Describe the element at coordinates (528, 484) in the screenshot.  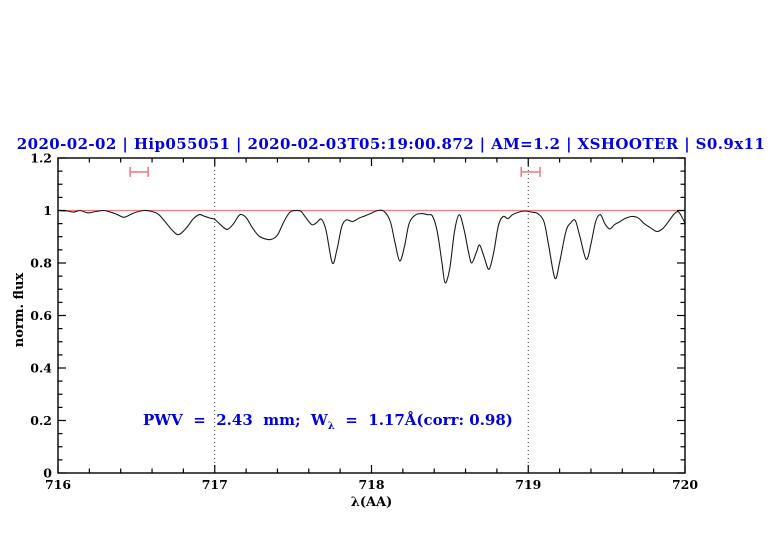
I see `x-tick-label: 719` at that location.